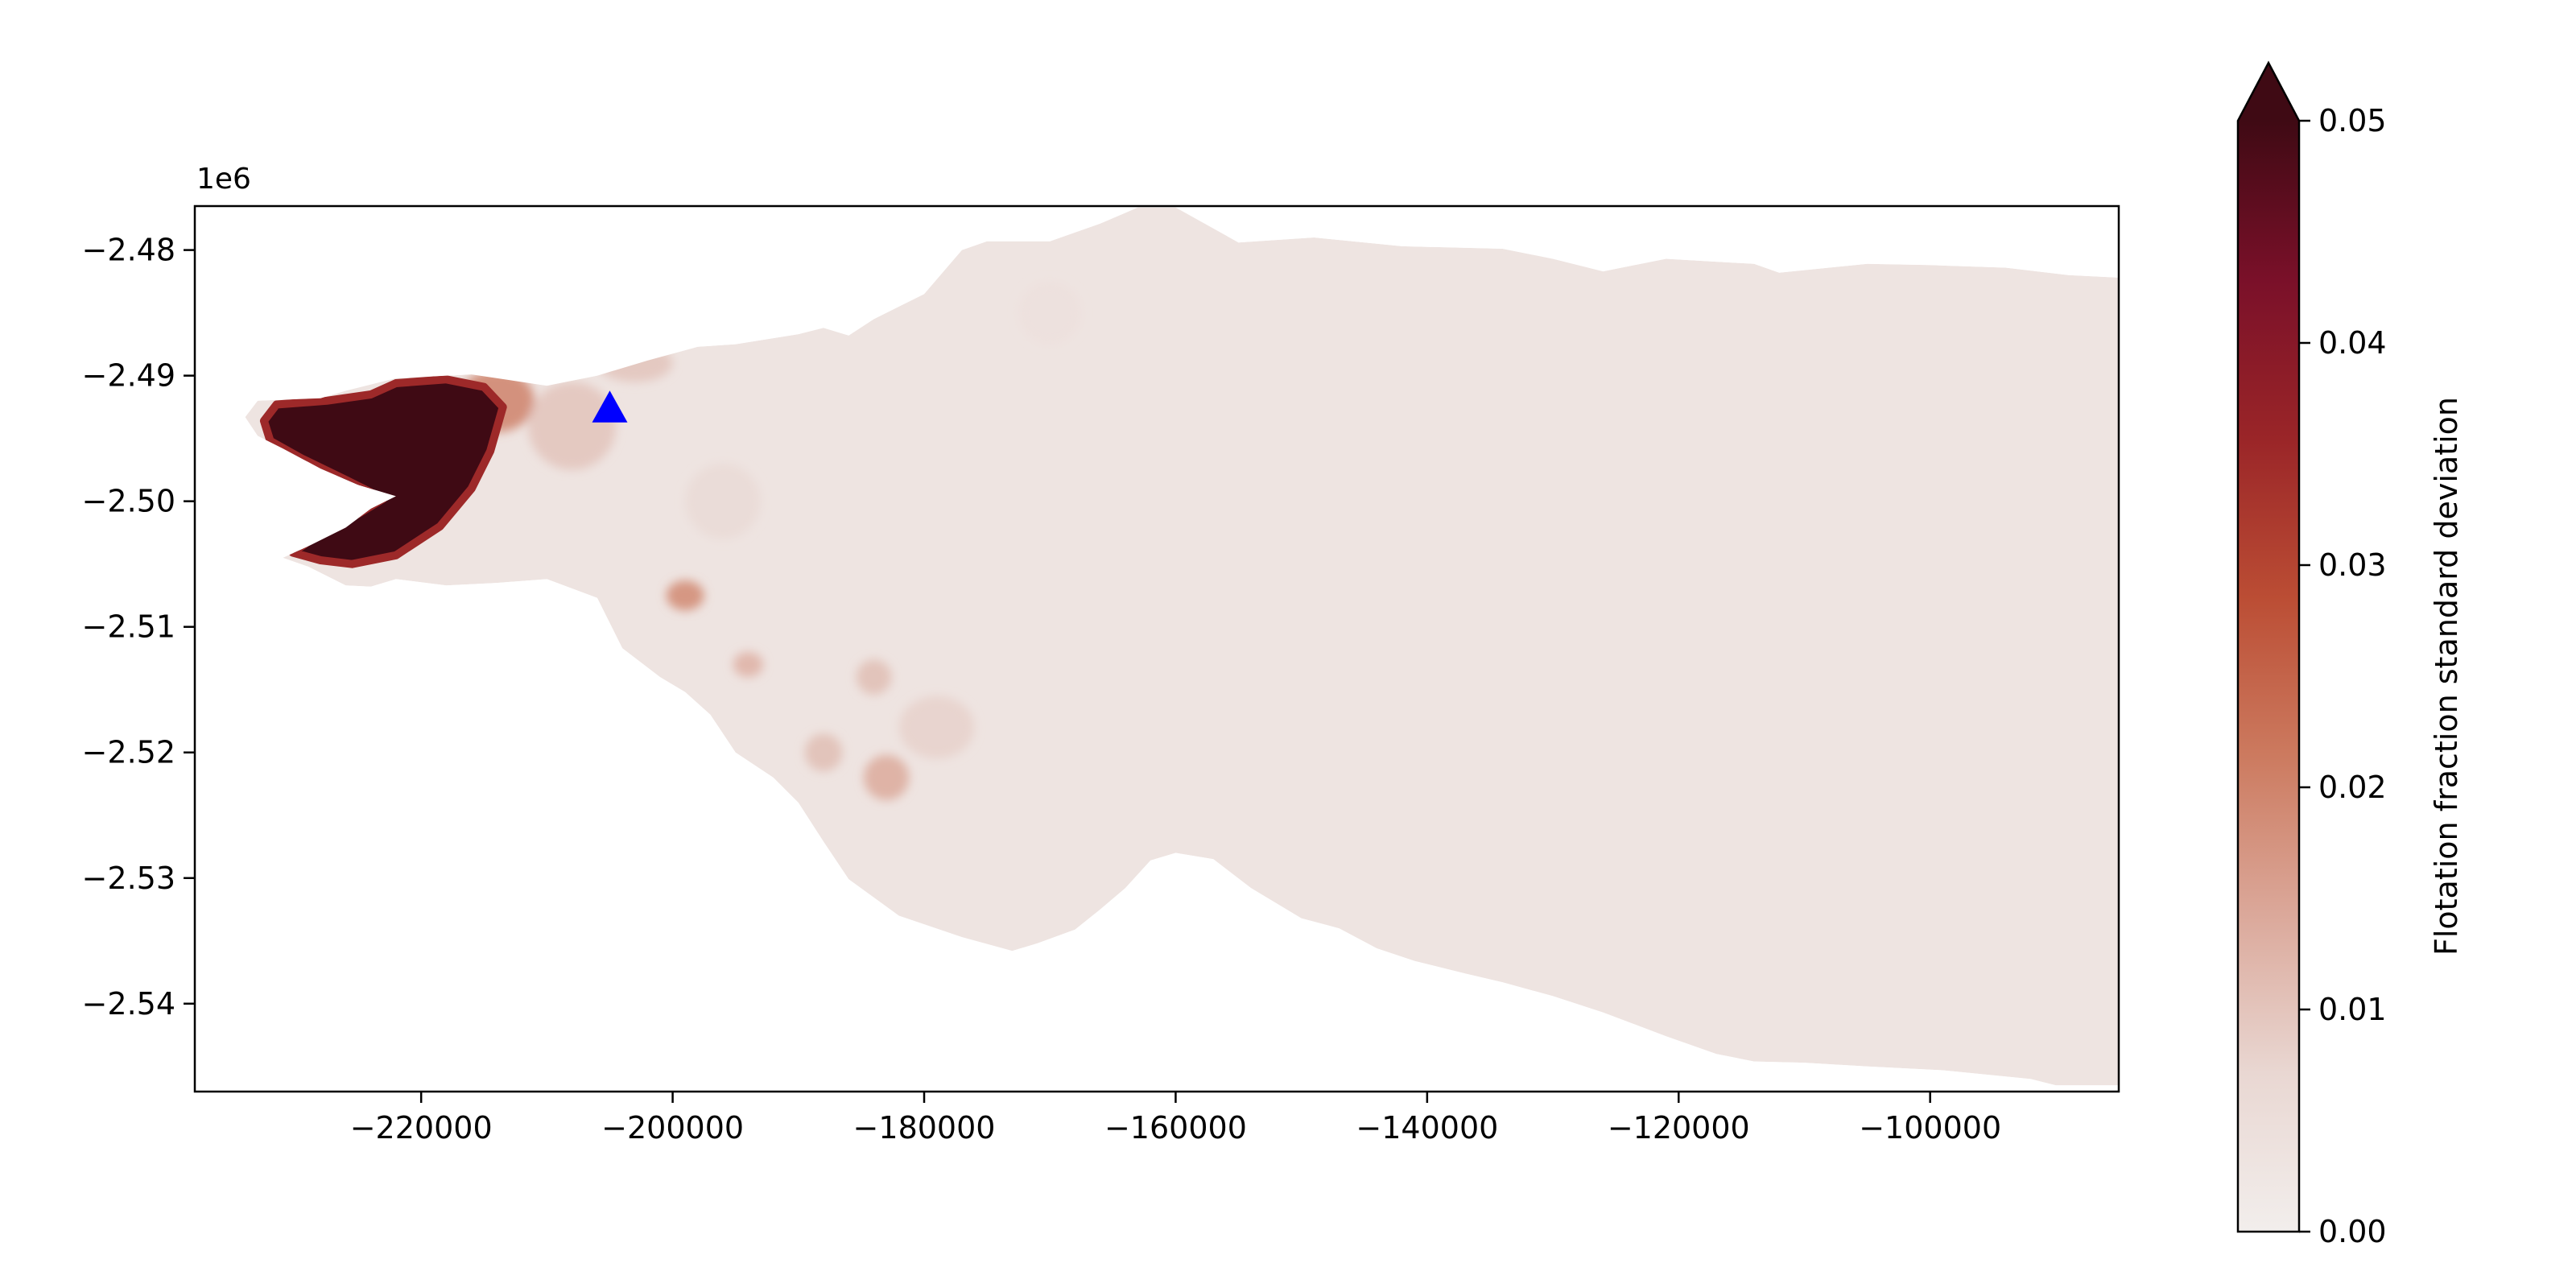  I want to click on colorbar-ticks: 0.00 0.01 0.02 0.03 0.04 0.05, so click(2343, 676).